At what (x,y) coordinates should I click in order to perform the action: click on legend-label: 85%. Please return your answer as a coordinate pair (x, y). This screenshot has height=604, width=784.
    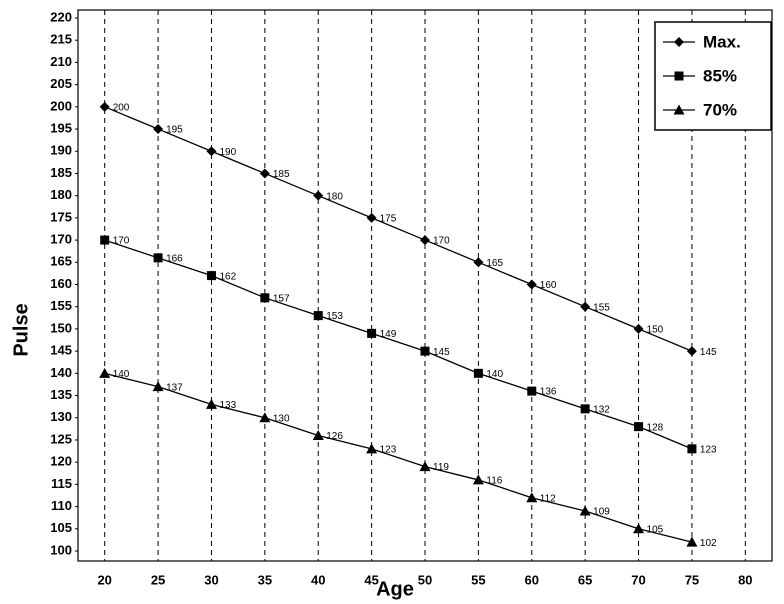
    Looking at the image, I should click on (720, 75).